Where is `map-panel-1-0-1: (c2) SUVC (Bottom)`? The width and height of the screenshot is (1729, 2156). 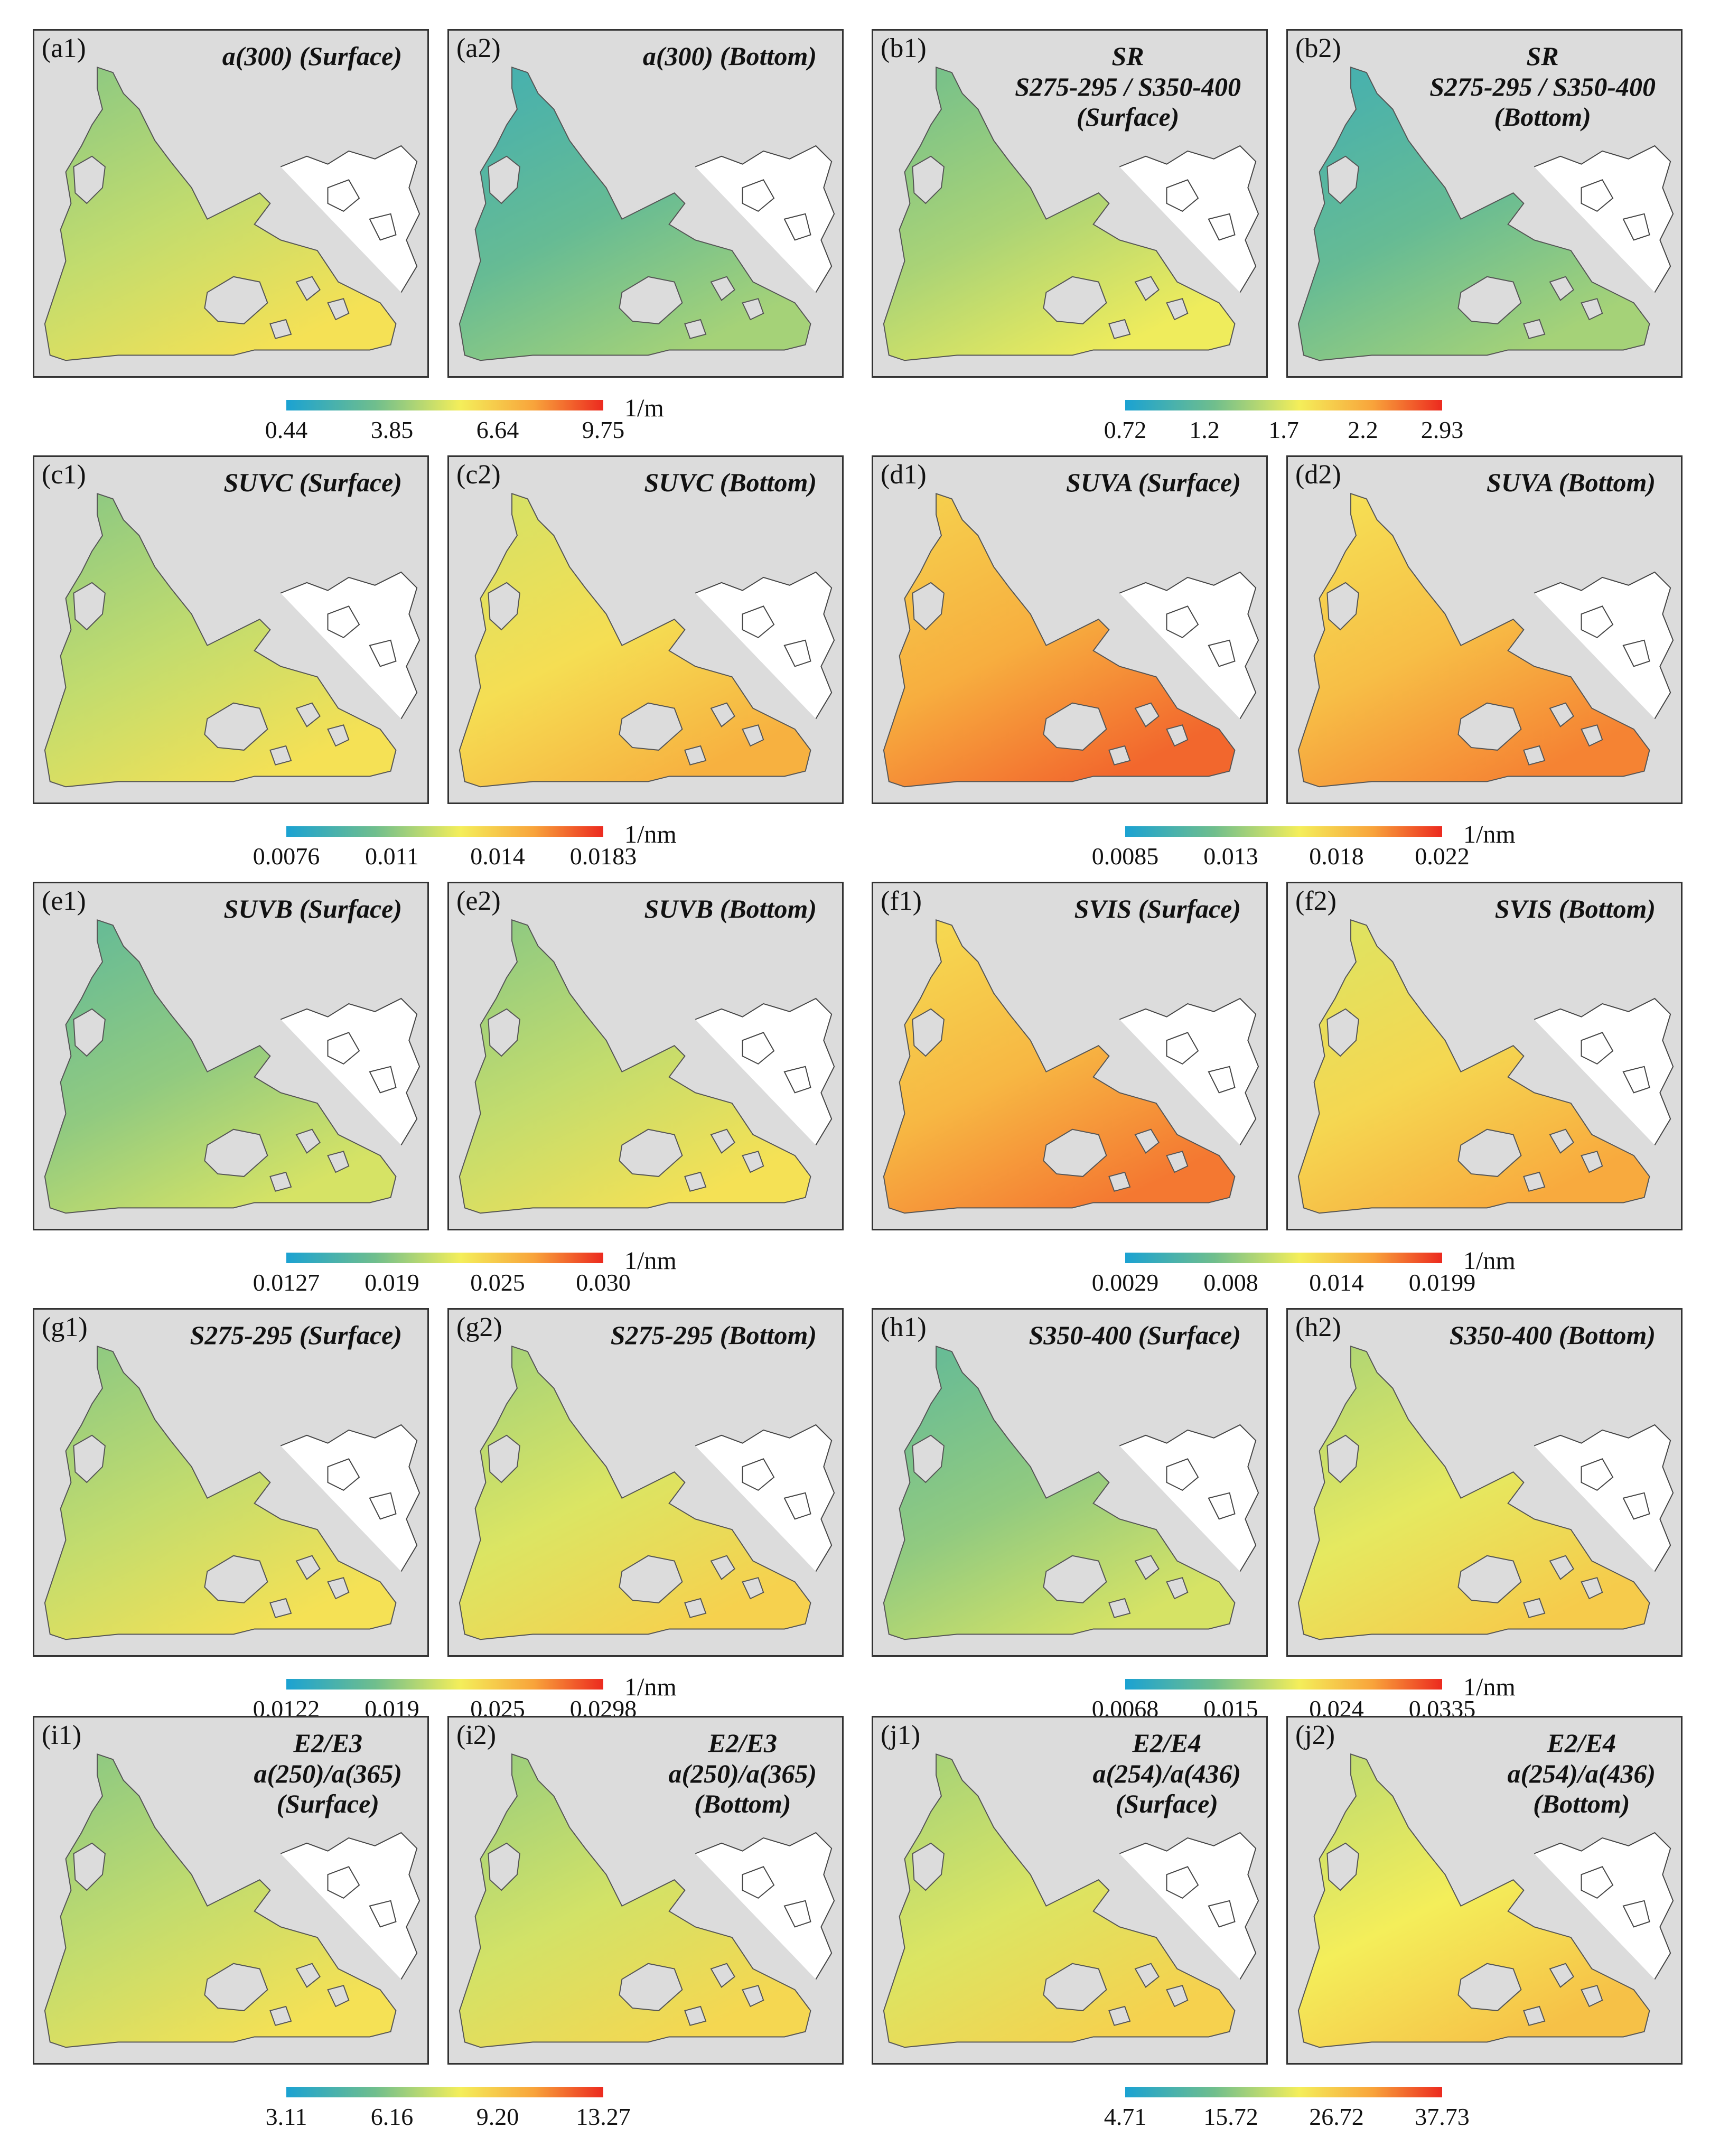 map-panel-1-0-1: (c2) SUVC (Bottom) is located at coordinates (645, 629).